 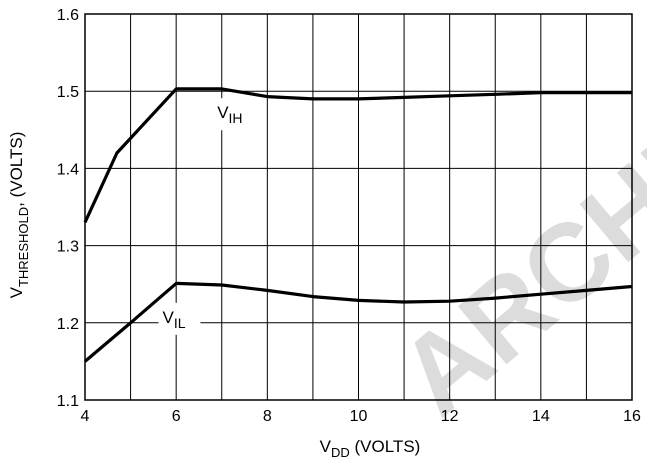 I want to click on y-tick-label: 1.2, so click(x=68, y=324).